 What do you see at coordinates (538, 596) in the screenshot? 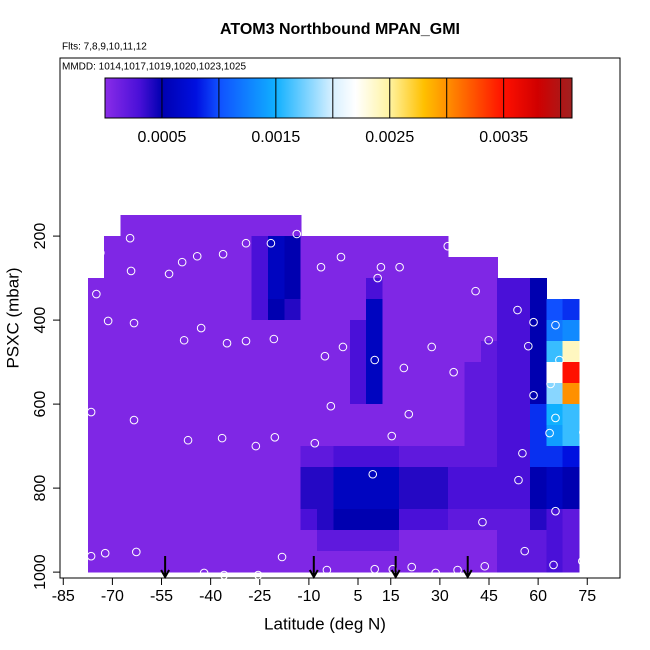
I see `x-tick-label: 60` at bounding box center [538, 596].